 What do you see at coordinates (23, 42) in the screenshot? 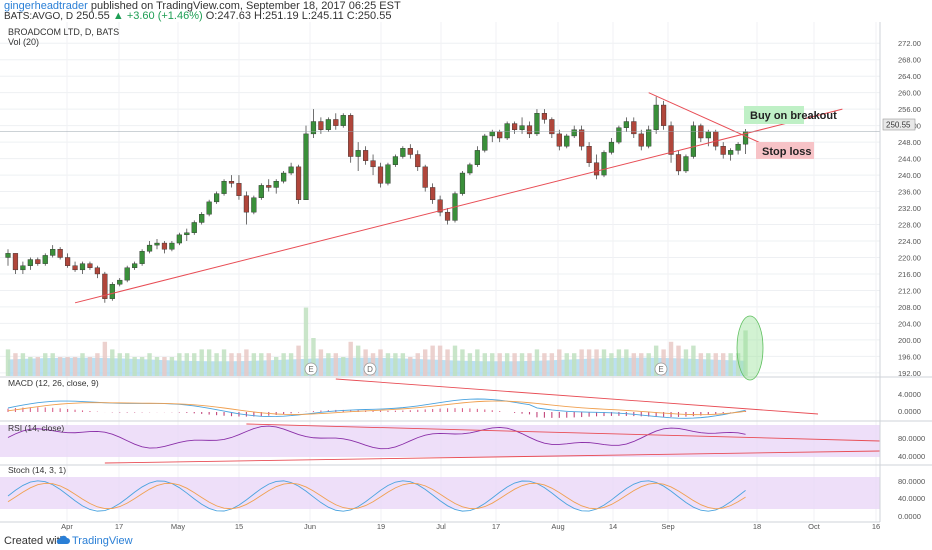
I see `volume-label: Vol (20)` at bounding box center [23, 42].